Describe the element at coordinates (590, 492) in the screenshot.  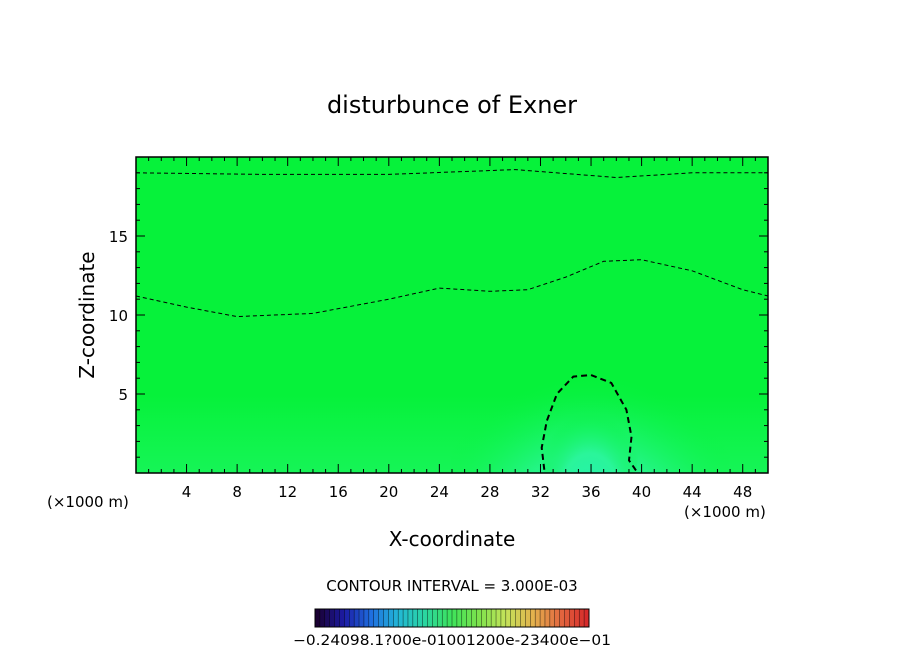
I see `x-tick-label: 36` at that location.